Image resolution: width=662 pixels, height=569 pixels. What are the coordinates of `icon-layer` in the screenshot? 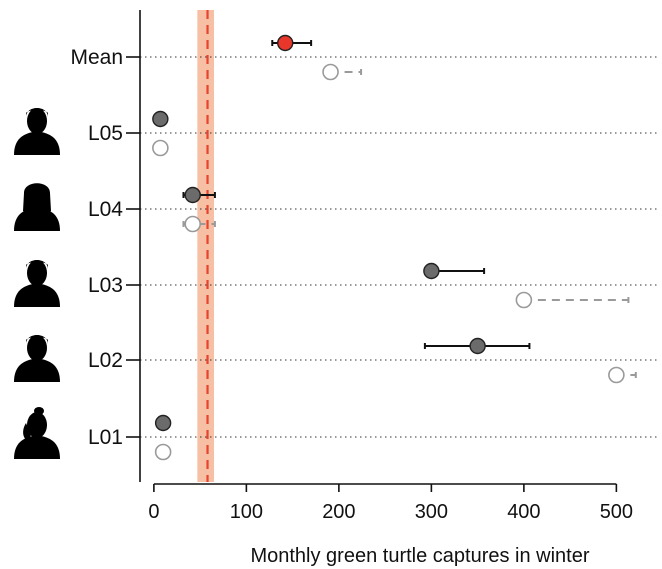 It's located at (37, 283).